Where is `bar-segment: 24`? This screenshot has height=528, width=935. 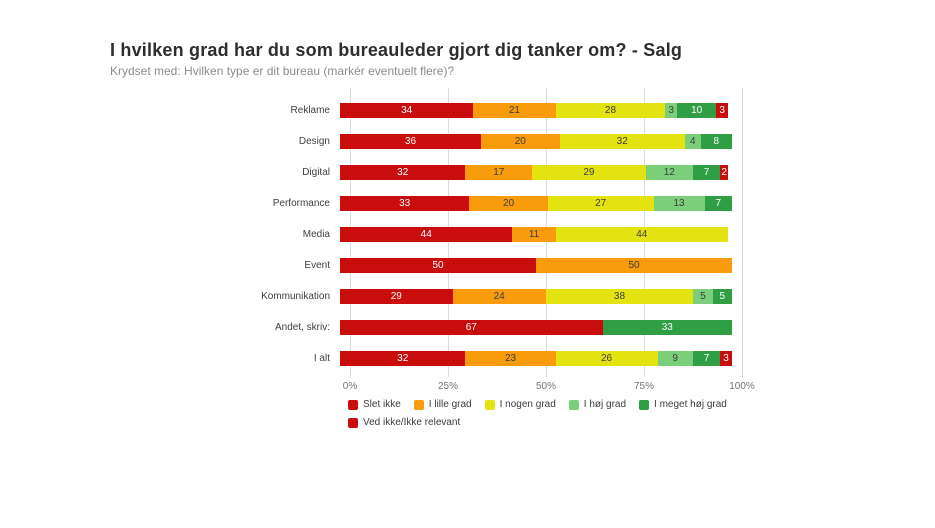
bar-segment: 24 is located at coordinates (499, 296).